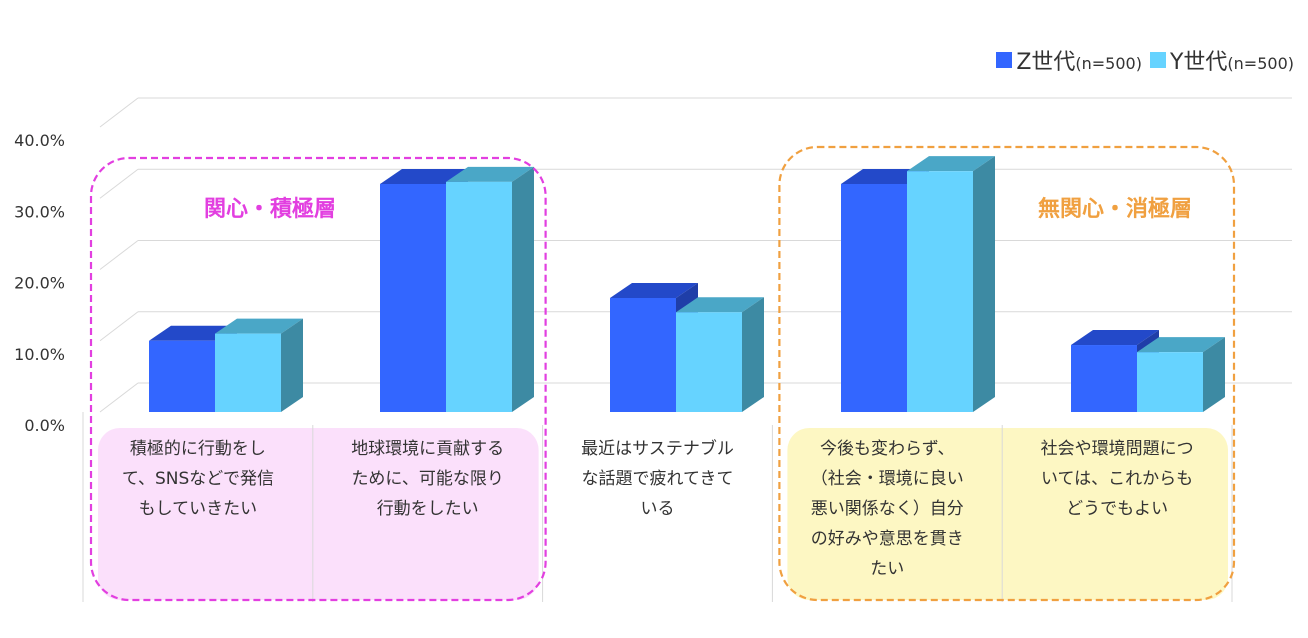  What do you see at coordinates (887, 449) in the screenshot?
I see `category-label-line: 今後も変わらず、` at bounding box center [887, 449].